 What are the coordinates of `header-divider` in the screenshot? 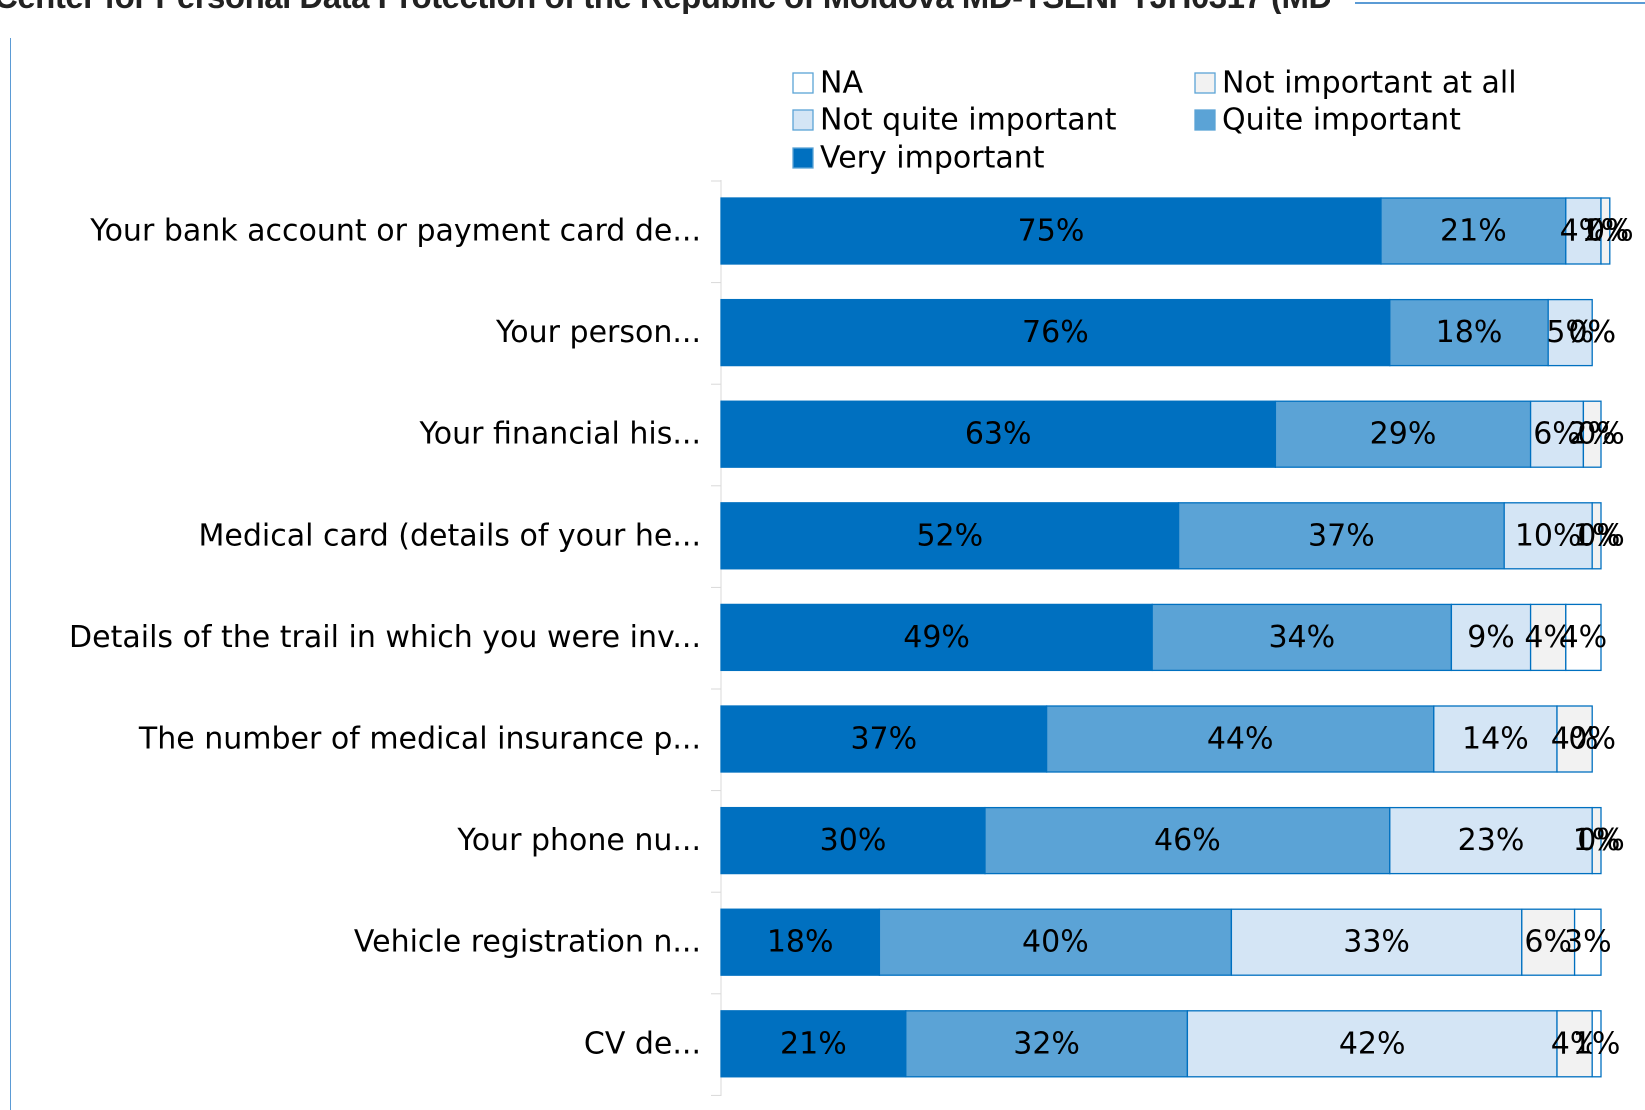 It's located at (1500, 3).